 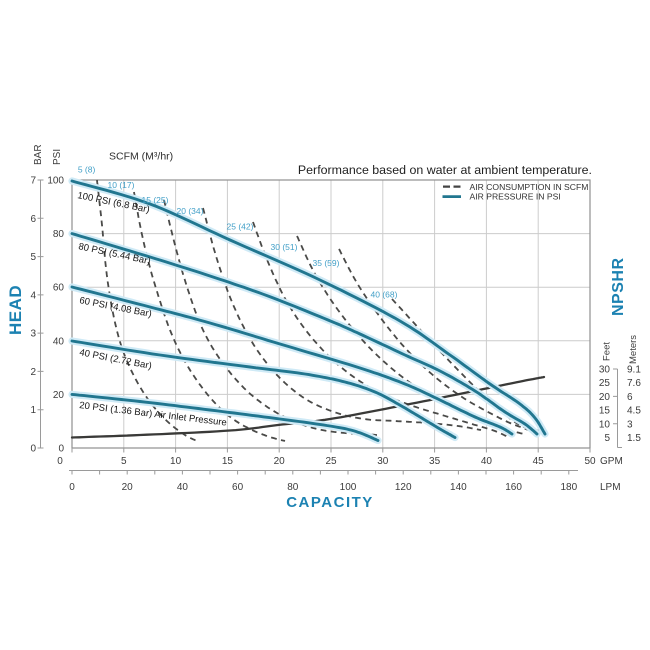 I want to click on svg-text: SCFM (M³/hr), so click(x=141, y=157).